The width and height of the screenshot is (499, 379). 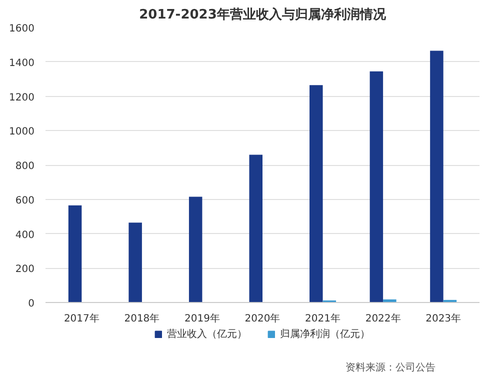 What do you see at coordinates (391, 368) in the screenshot?
I see `text: 资料来源：公司公告` at bounding box center [391, 368].